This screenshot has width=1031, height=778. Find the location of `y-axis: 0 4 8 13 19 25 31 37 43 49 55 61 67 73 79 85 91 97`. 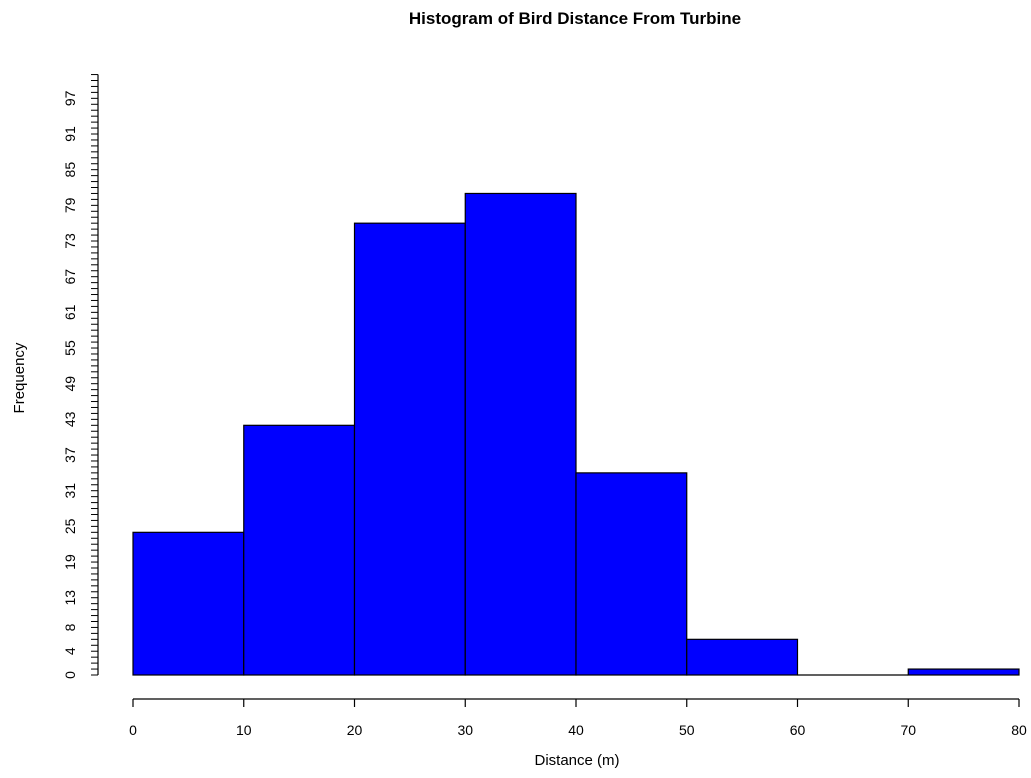

y-axis: 0 4 8 13 19 25 31 37 43 49 55 61 67 73 79 85 91 97 is located at coordinates (80, 376).